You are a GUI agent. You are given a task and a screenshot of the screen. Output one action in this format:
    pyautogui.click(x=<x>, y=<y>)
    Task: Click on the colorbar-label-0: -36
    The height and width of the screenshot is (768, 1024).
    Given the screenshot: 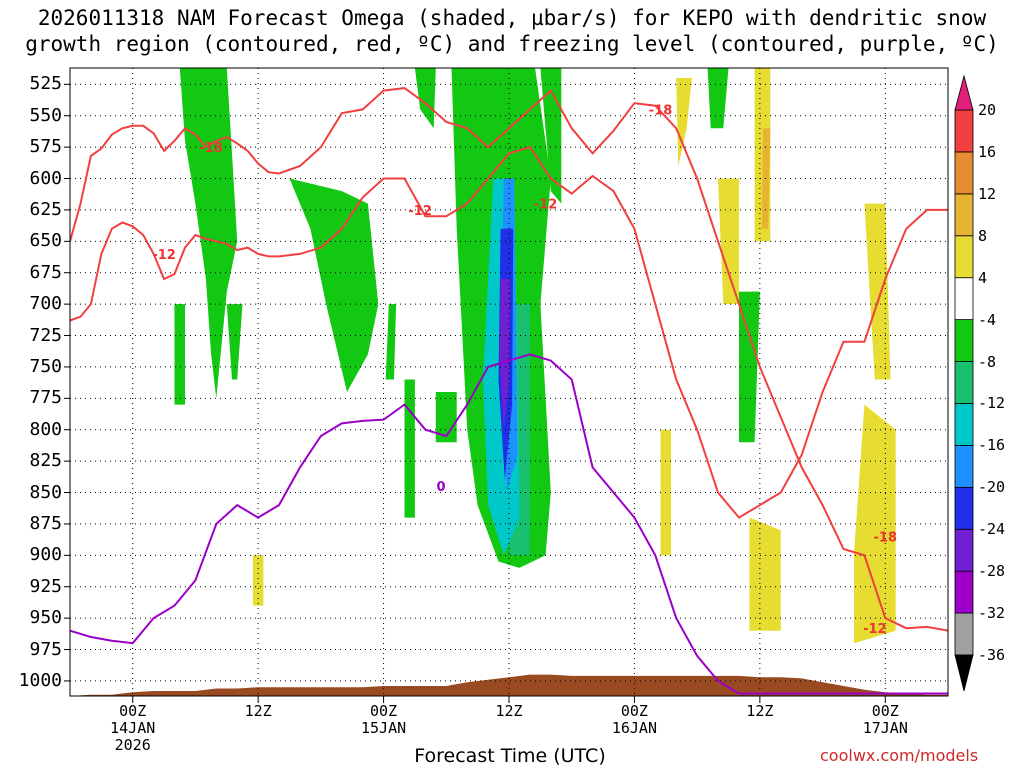 What is the action you would take?
    pyautogui.click(x=992, y=655)
    